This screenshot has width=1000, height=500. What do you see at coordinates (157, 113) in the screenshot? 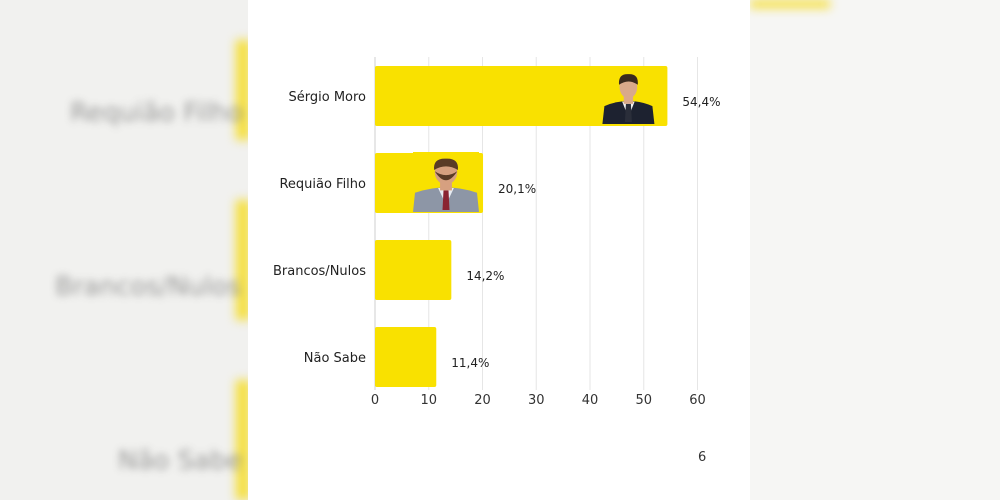
I see `blurred-label: Requião Filho` at bounding box center [157, 113].